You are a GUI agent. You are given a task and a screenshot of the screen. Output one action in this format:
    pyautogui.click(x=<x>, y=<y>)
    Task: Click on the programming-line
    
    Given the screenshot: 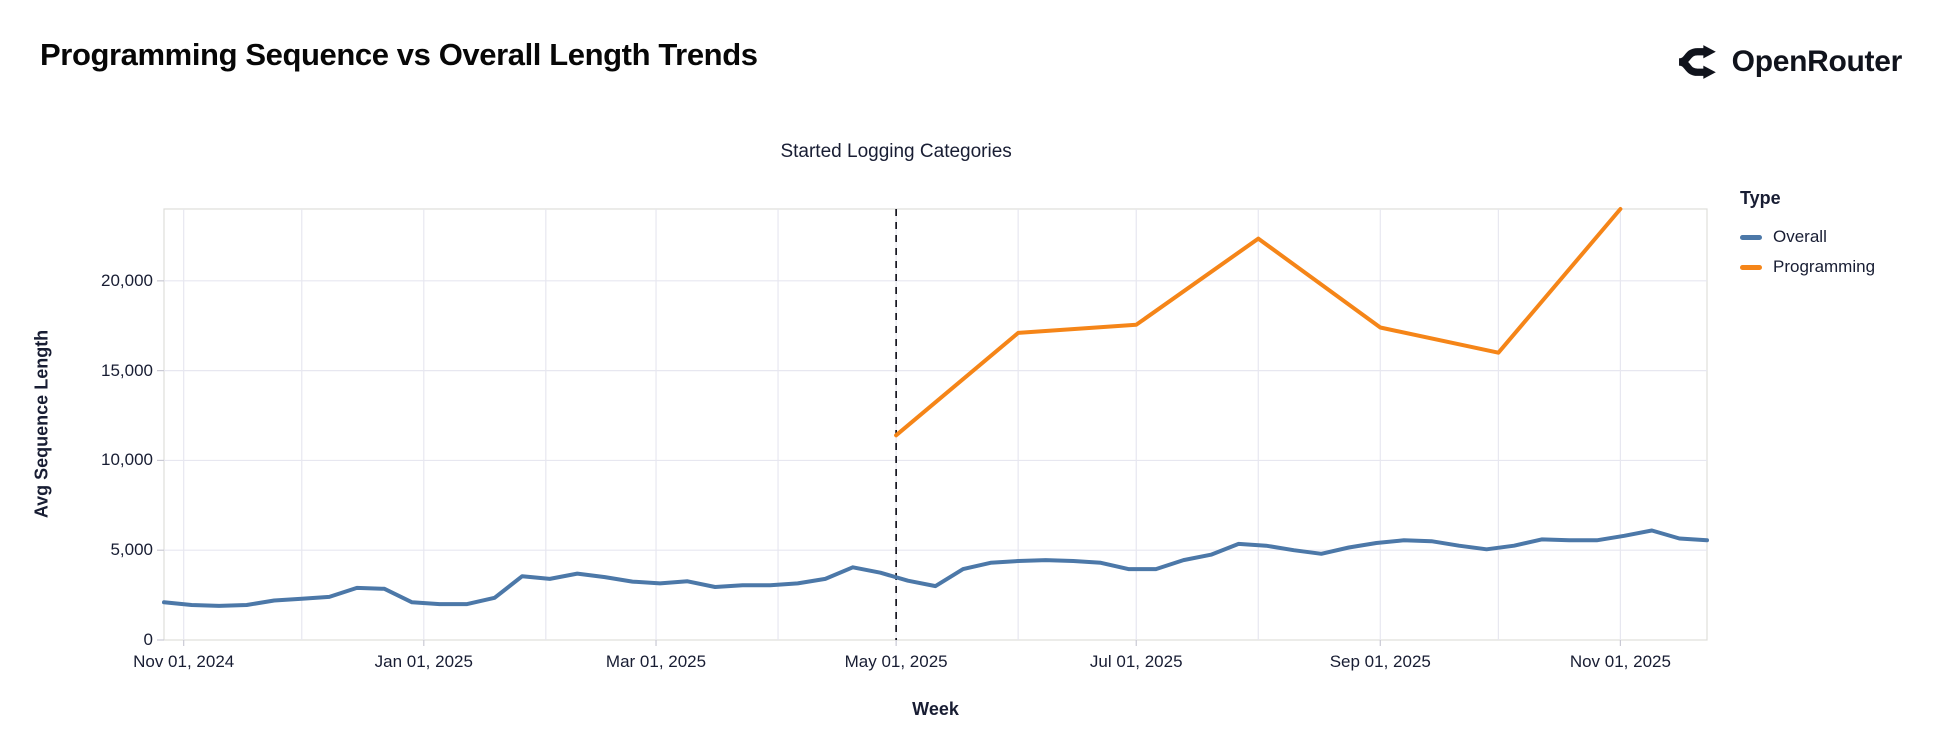 What is the action you would take?
    pyautogui.click(x=1258, y=322)
    